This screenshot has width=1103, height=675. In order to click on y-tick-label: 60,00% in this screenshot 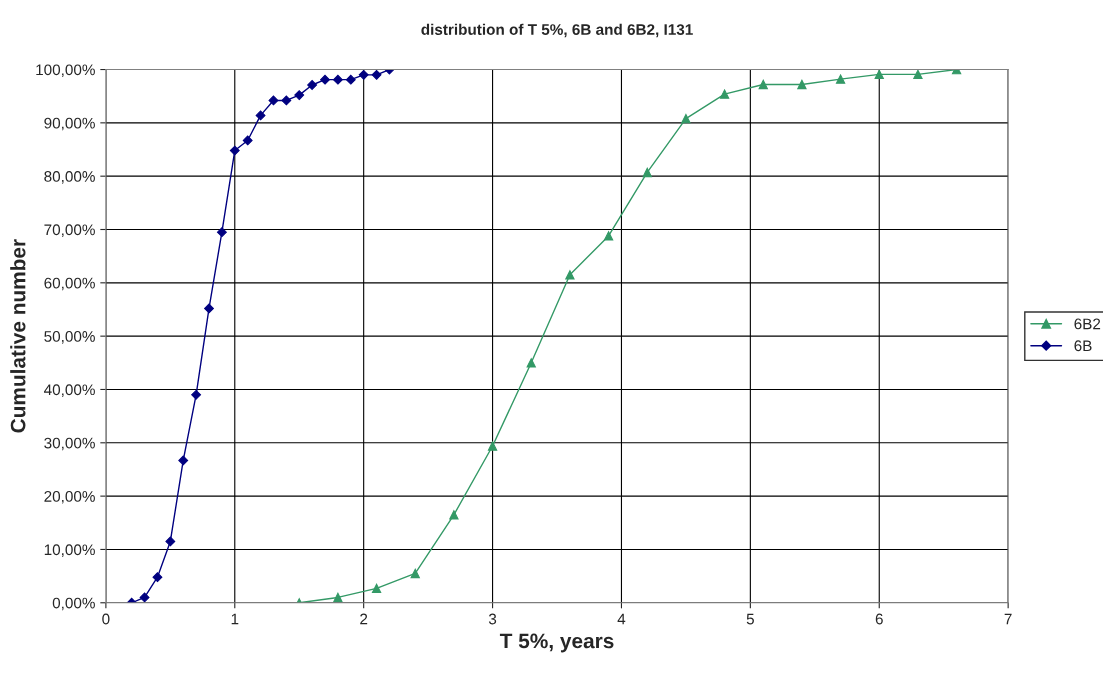, I will do `click(69, 284)`.